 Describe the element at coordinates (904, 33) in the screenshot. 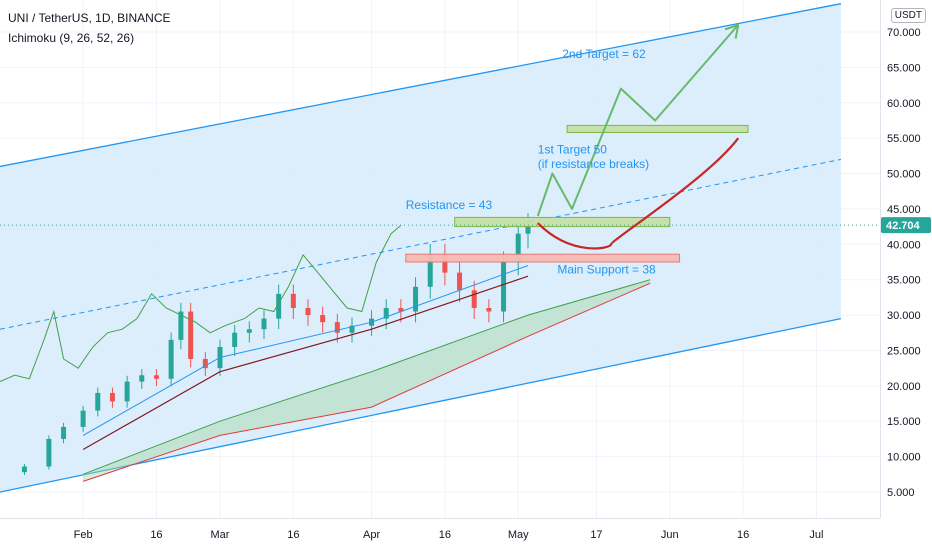

I see `price-tick-label: 70.000` at that location.